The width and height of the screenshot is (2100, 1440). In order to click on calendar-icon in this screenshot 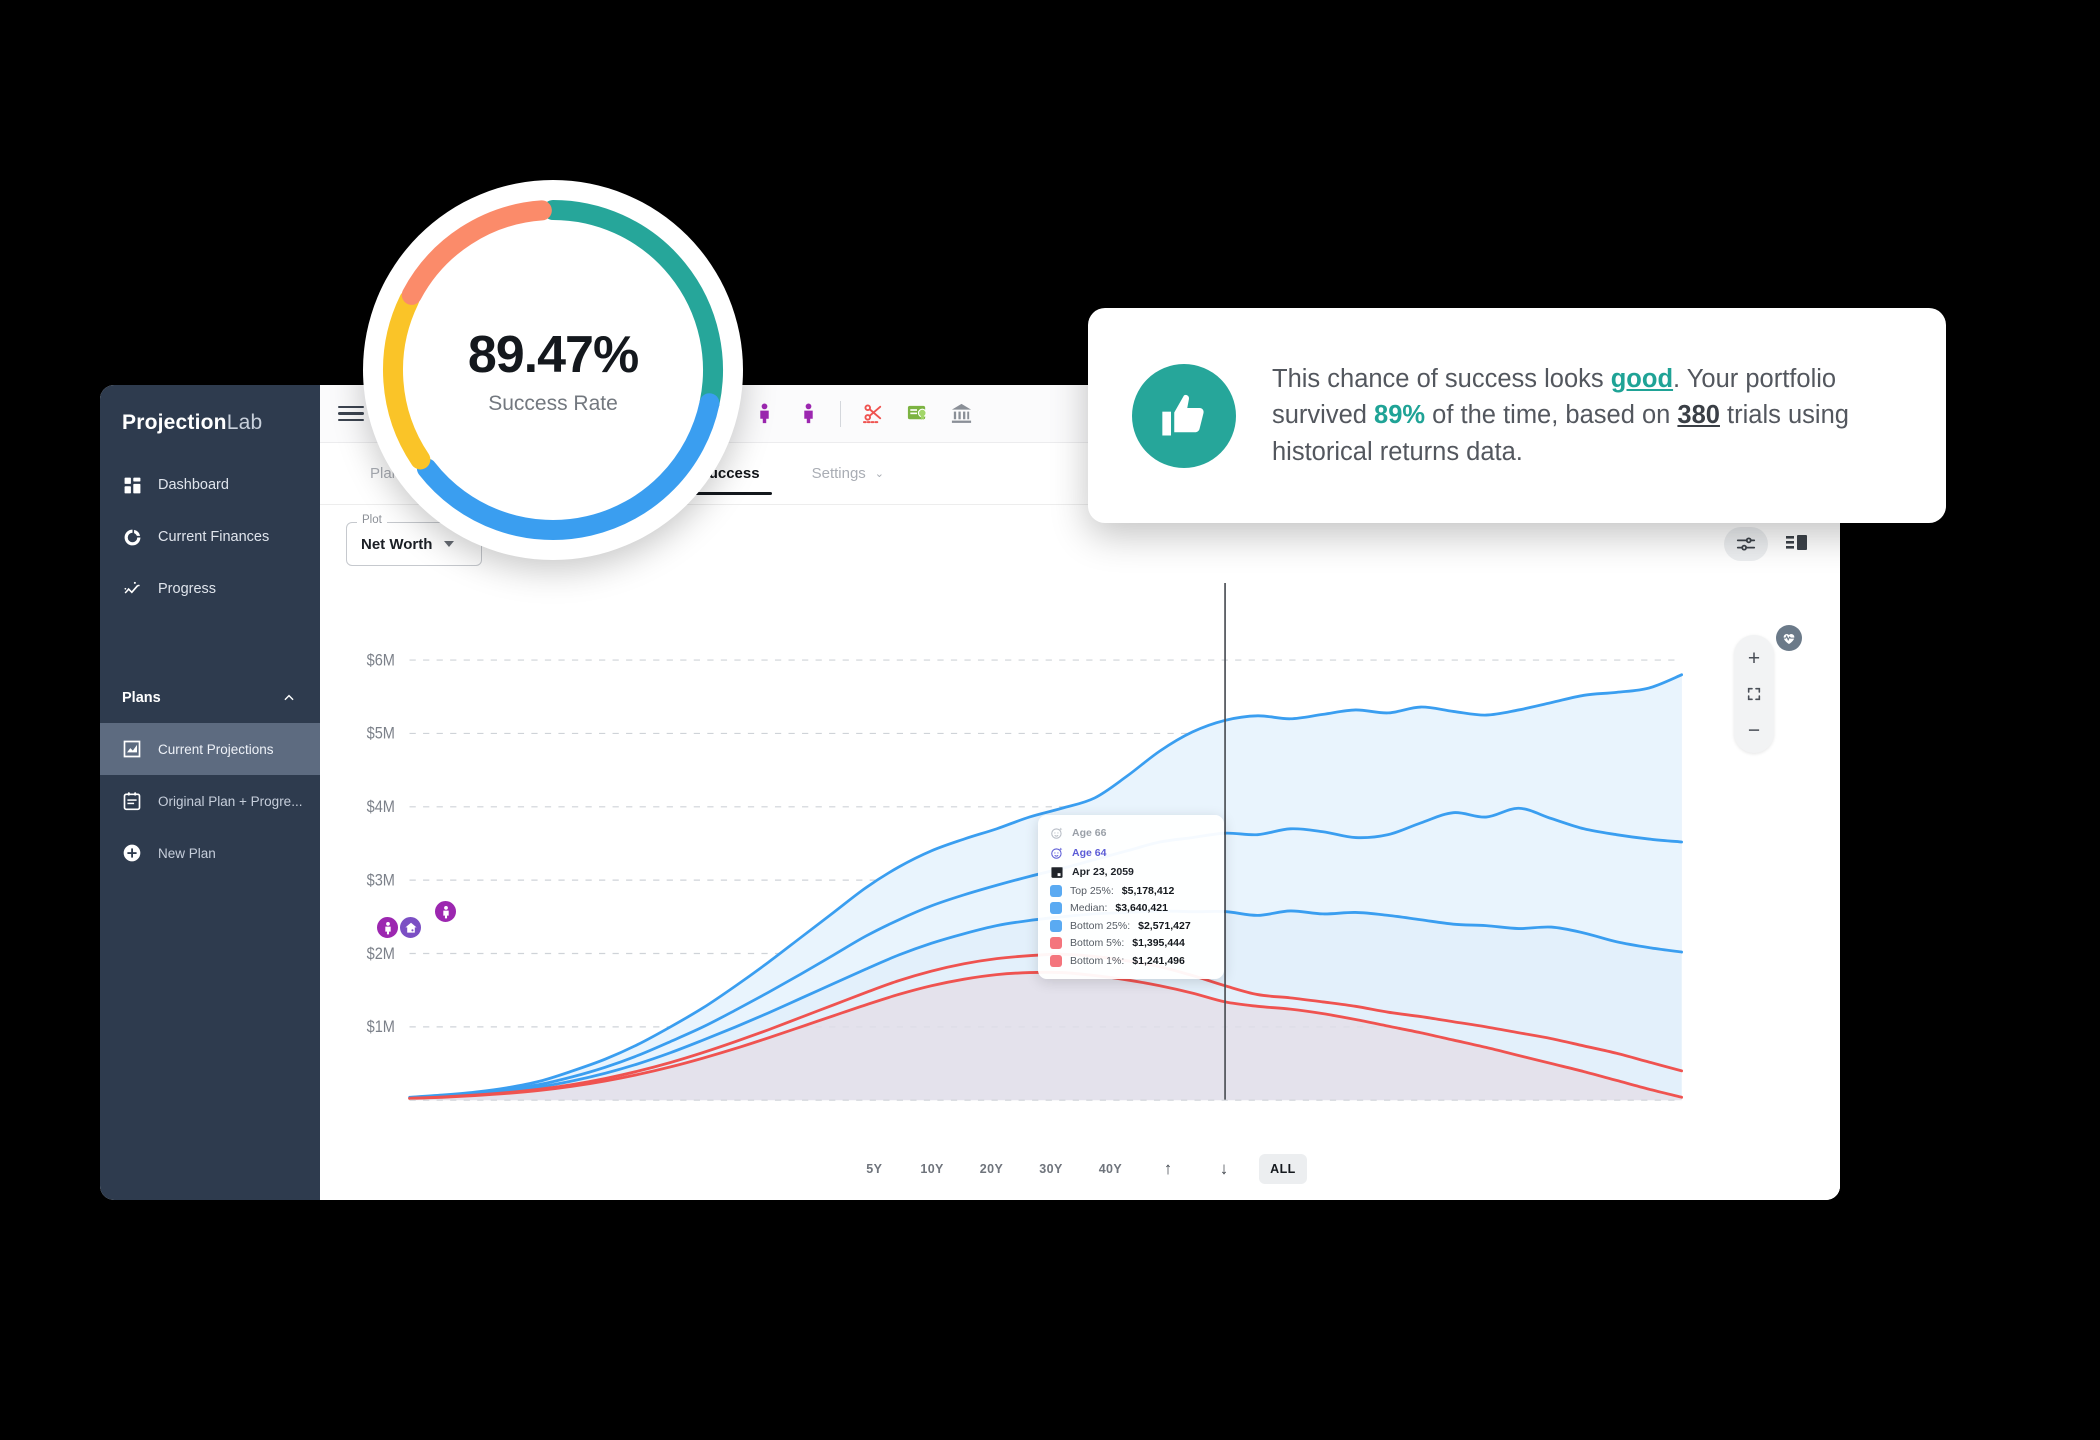, I will do `click(1057, 872)`.